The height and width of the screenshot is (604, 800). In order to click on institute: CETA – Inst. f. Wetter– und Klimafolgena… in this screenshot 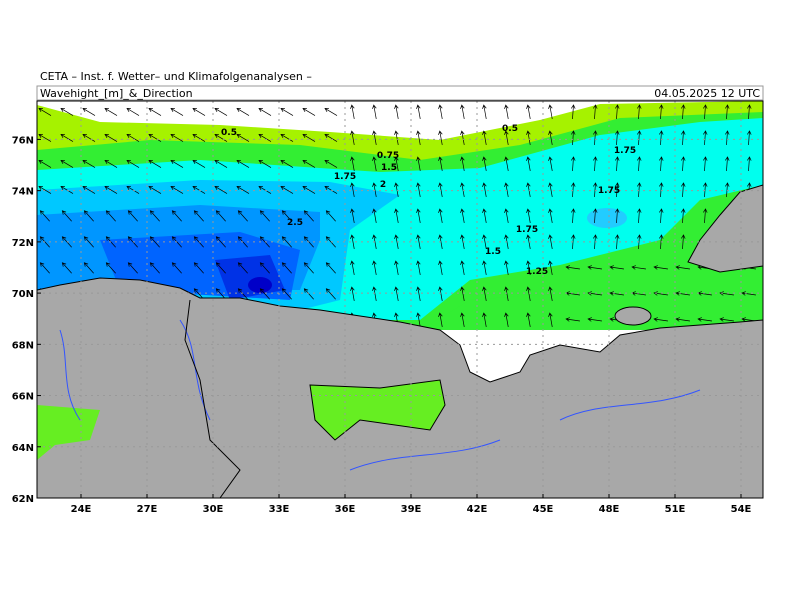, I will do `click(176, 76)`.